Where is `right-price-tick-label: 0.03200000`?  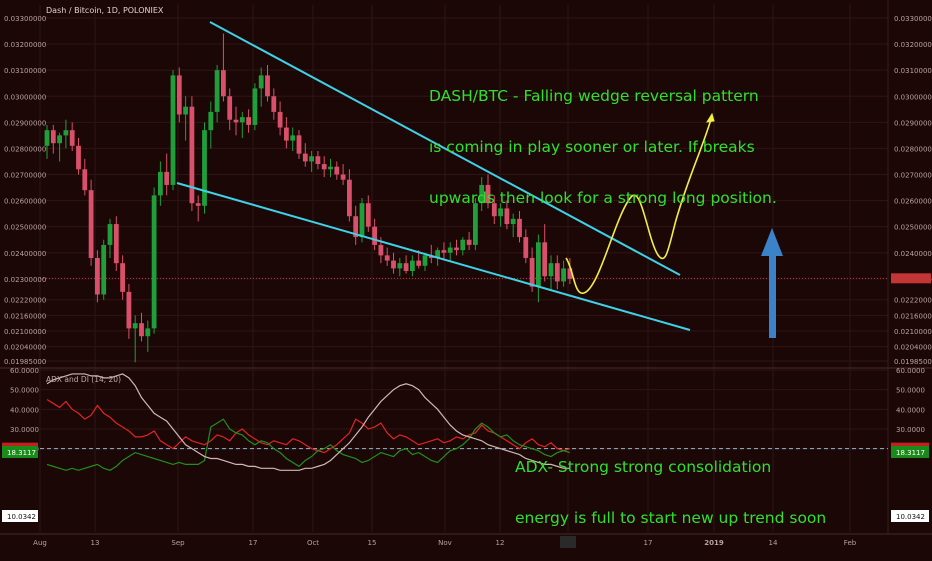 right-price-tick-label: 0.03200000 is located at coordinates (913, 45).